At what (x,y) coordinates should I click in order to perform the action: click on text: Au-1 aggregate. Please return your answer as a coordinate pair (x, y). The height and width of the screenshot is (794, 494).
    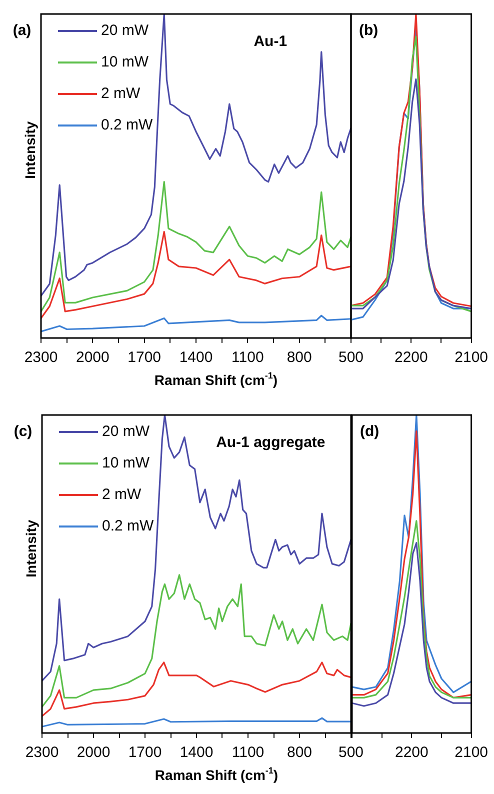
    Looking at the image, I should click on (271, 443).